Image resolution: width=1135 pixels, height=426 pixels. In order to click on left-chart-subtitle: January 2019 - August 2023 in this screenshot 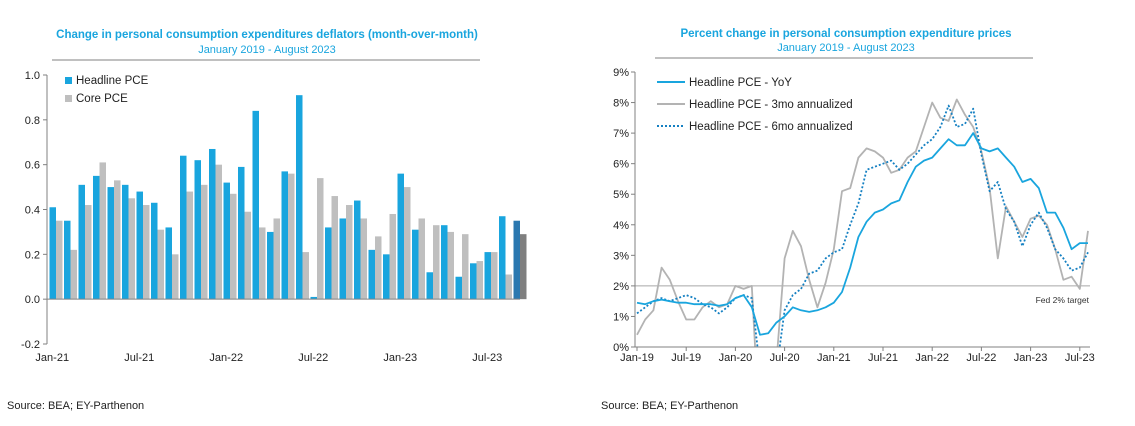, I will do `click(267, 50)`.